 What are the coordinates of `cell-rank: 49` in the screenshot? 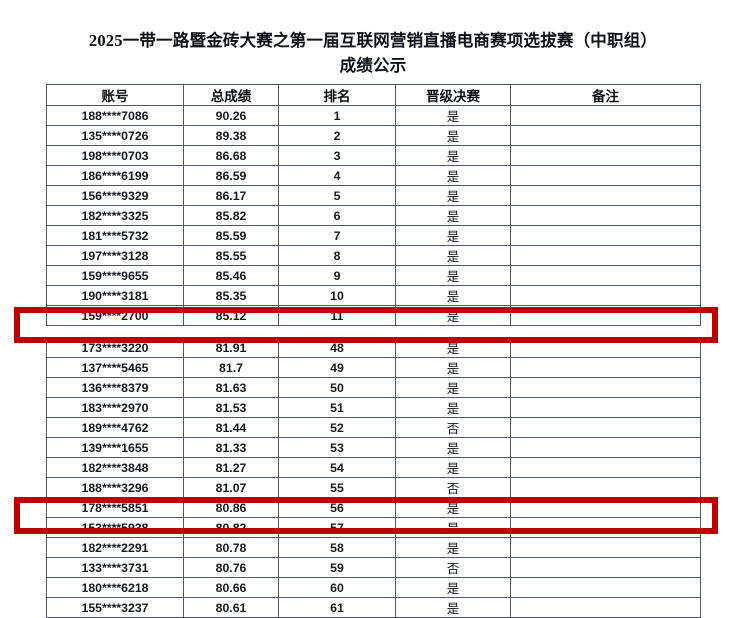 It's located at (337, 367).